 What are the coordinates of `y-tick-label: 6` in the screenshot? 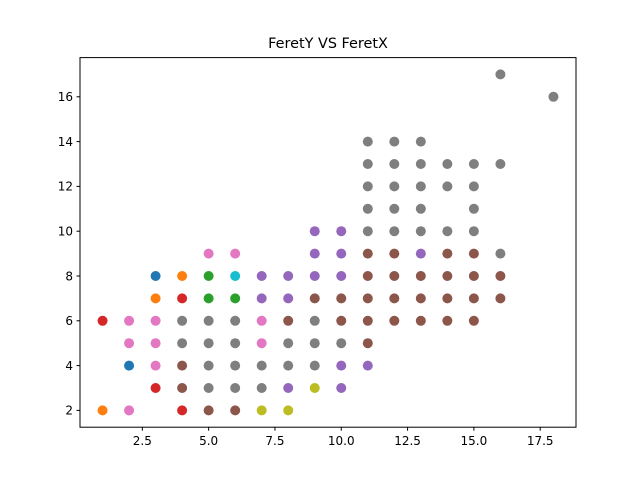 It's located at (69, 321).